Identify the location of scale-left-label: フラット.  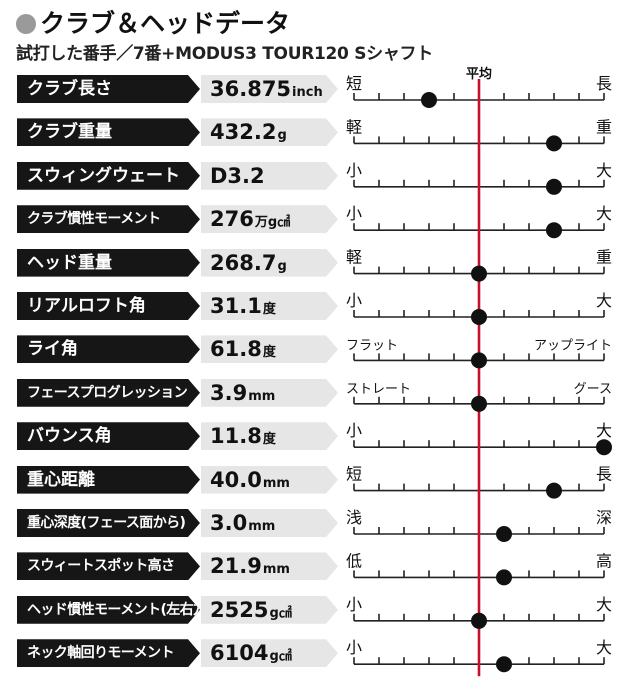
(372, 345).